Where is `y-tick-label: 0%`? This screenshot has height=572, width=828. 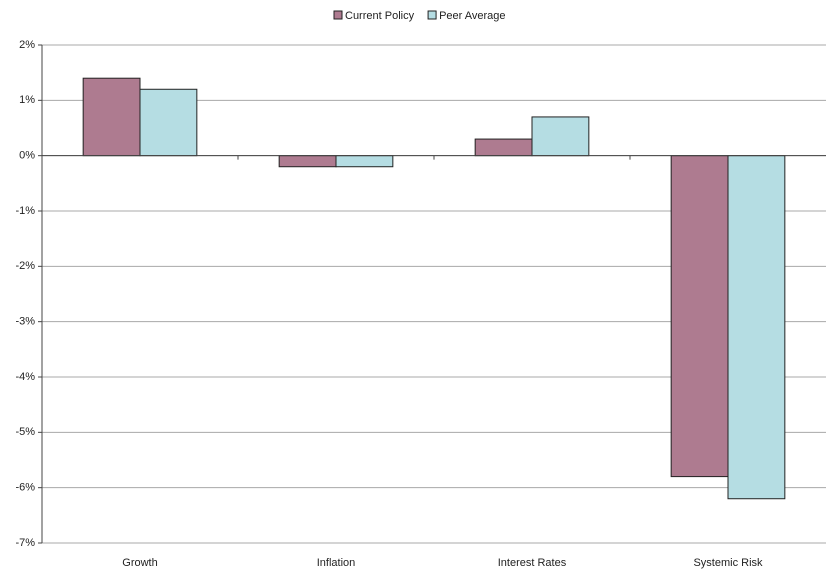 y-tick-label: 0% is located at coordinates (27, 156).